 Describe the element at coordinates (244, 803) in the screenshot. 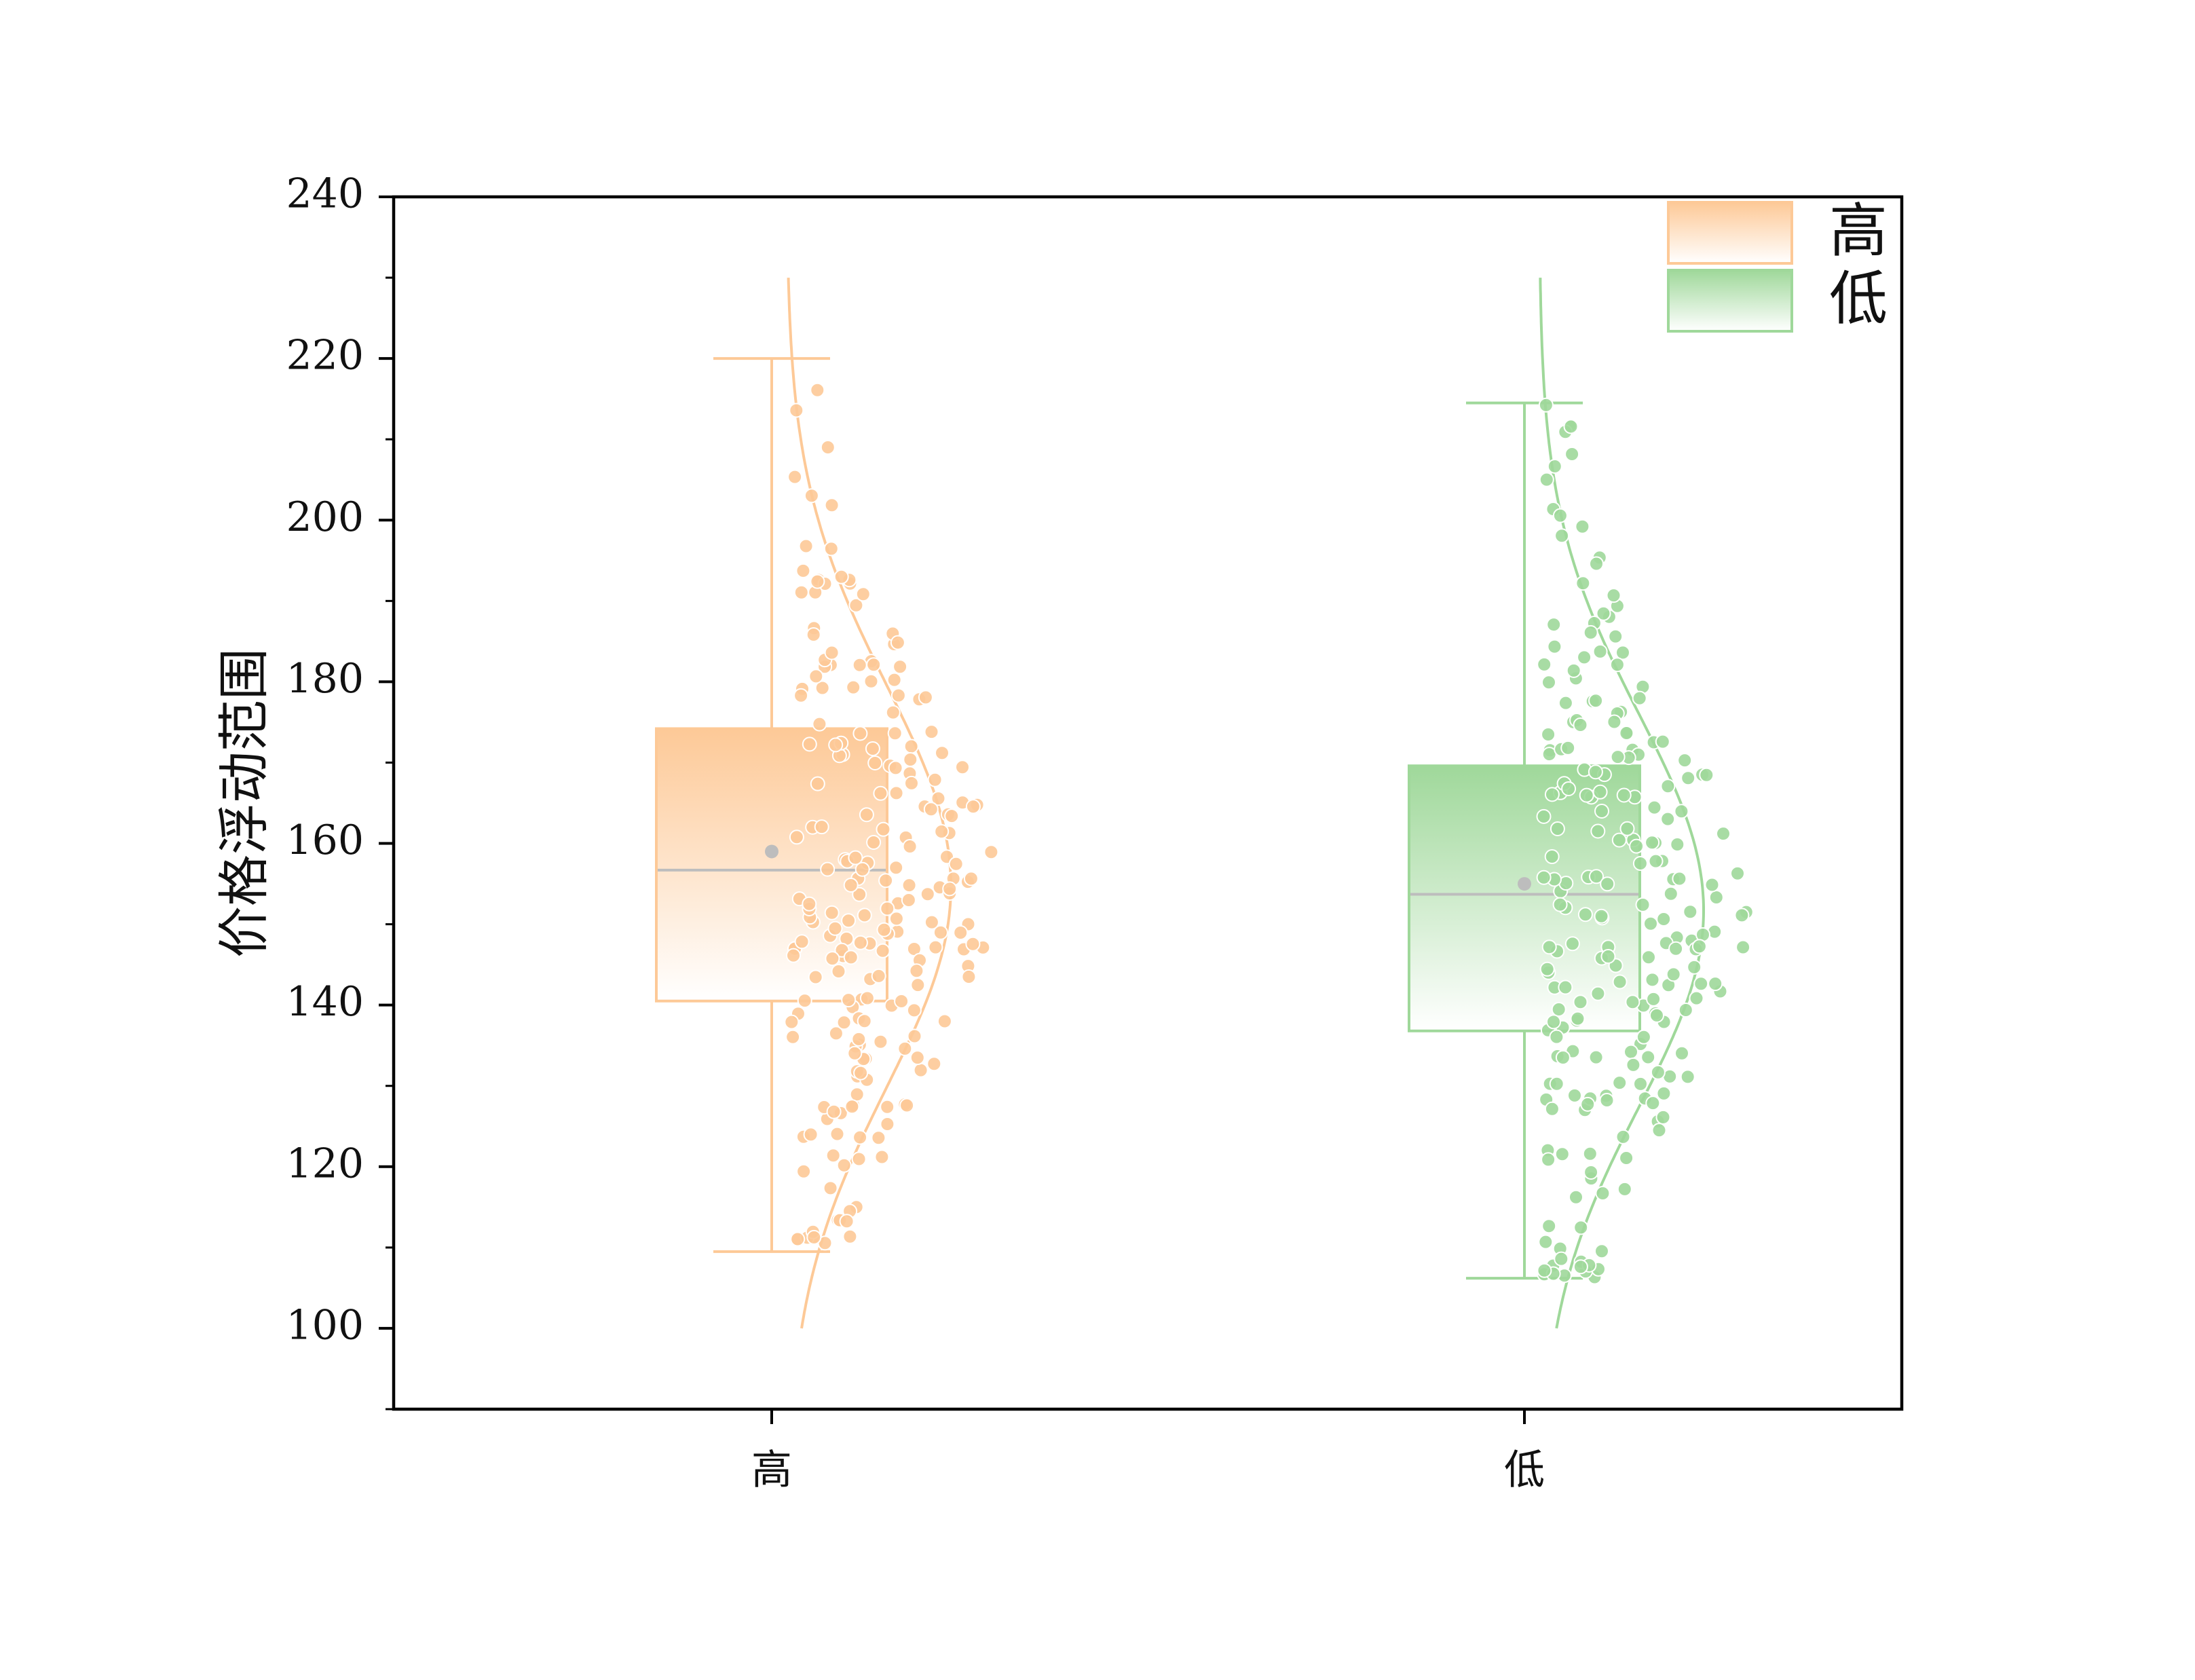

I see `y-axis-title: 价格浮动范围` at that location.